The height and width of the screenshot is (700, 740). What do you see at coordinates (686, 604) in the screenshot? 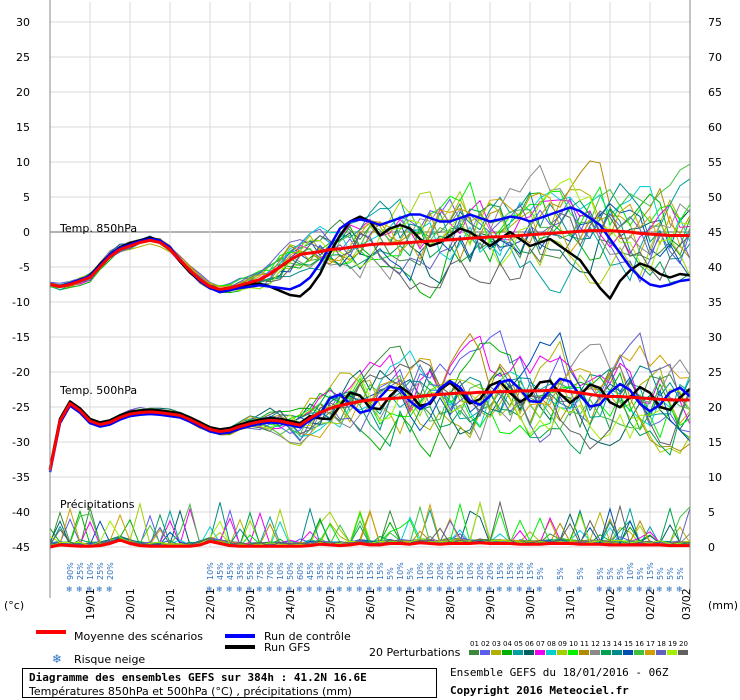
I see `x-tick-label: 03/02` at bounding box center [686, 604].